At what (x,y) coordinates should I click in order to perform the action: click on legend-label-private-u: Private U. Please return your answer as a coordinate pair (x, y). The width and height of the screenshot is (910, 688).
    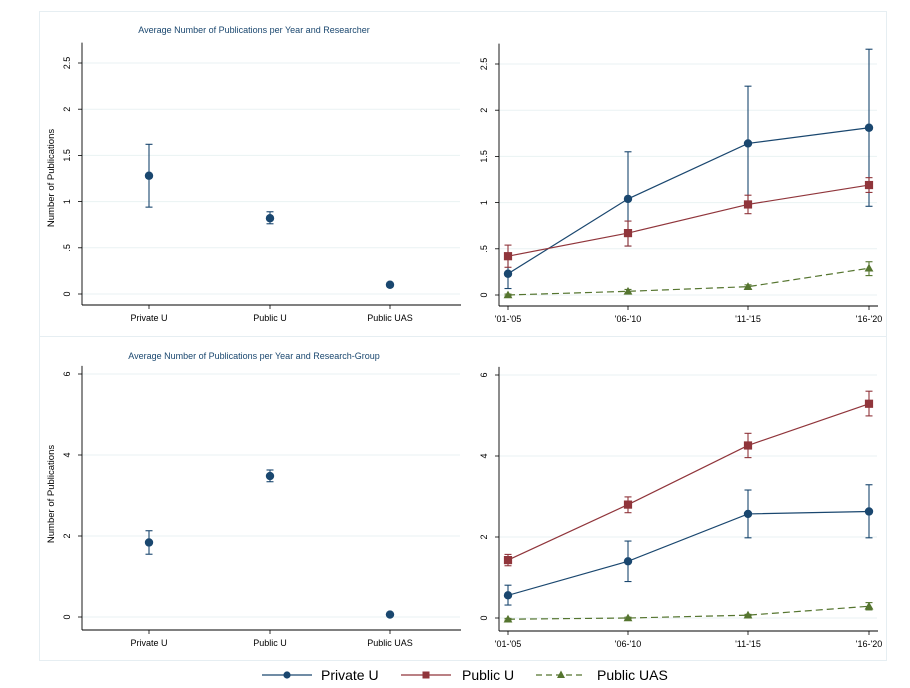
    Looking at the image, I should click on (350, 675).